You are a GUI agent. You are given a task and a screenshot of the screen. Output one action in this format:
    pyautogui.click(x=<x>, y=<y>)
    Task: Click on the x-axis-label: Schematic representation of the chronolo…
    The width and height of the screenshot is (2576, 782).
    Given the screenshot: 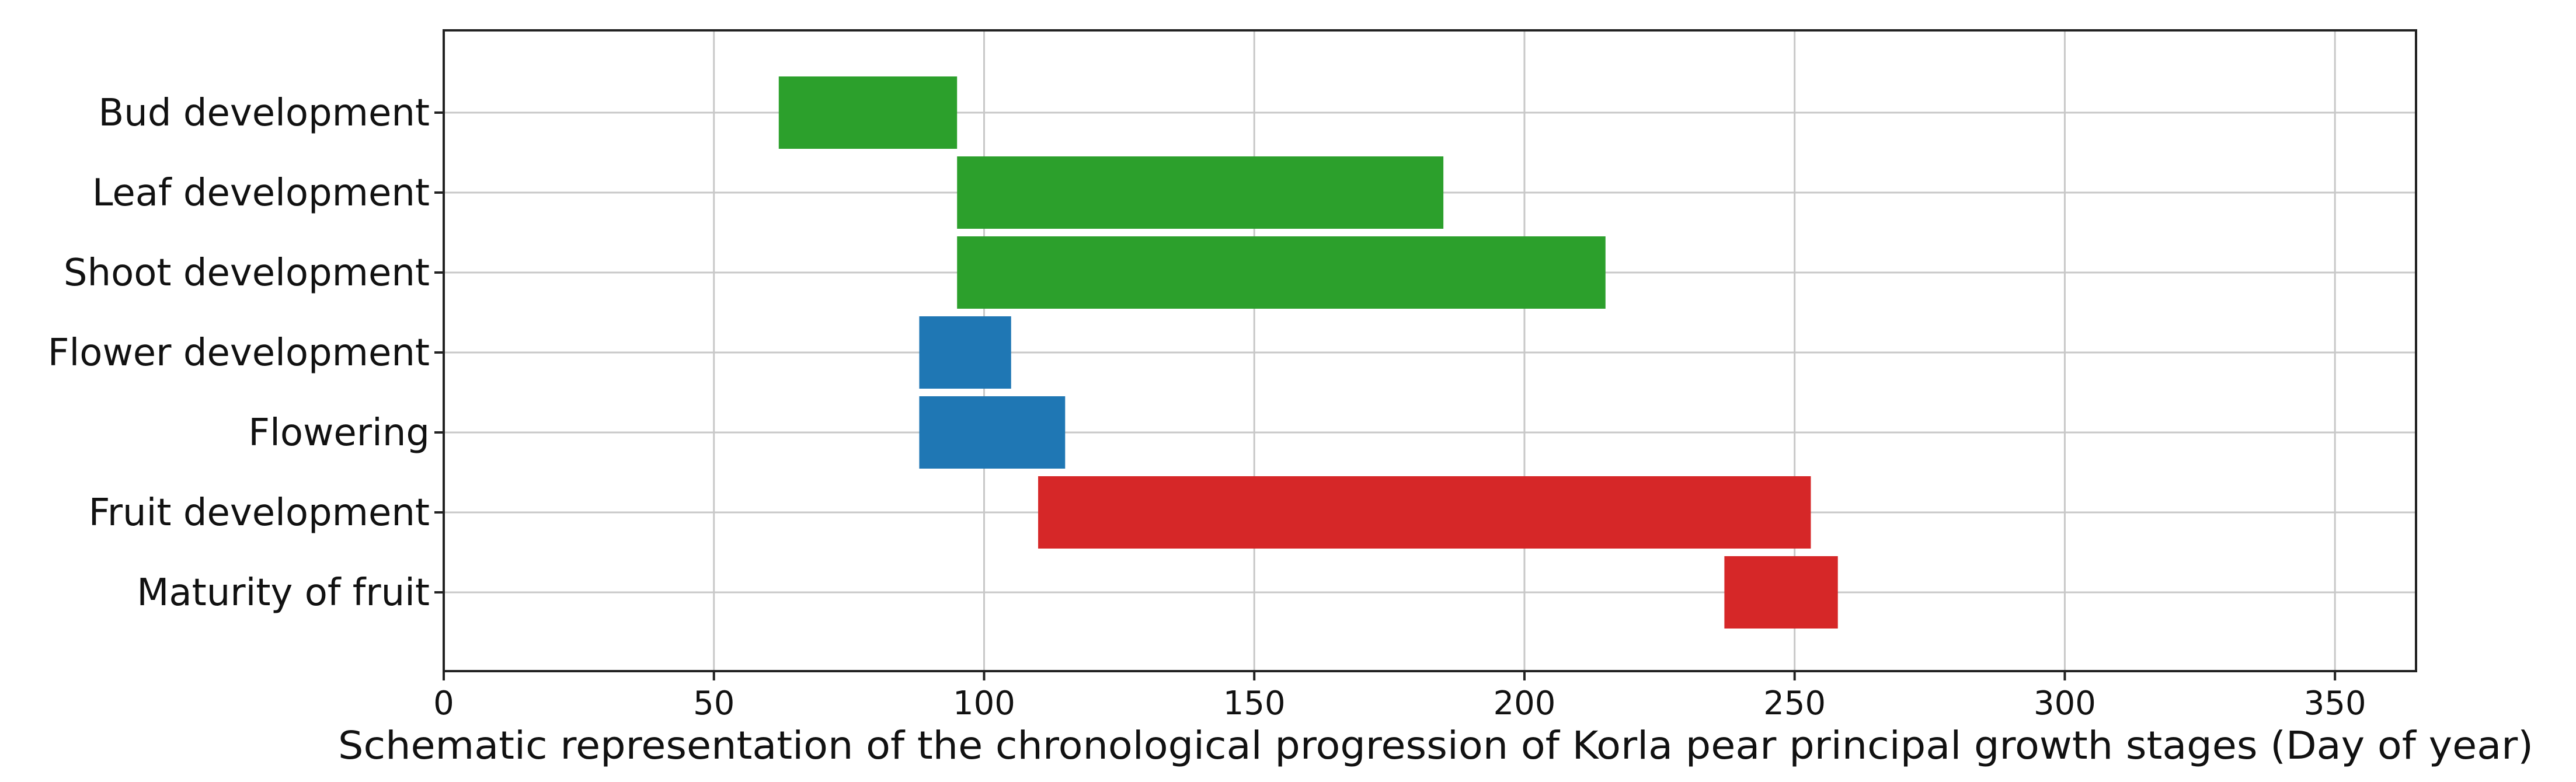 What is the action you would take?
    pyautogui.click(x=1435, y=745)
    